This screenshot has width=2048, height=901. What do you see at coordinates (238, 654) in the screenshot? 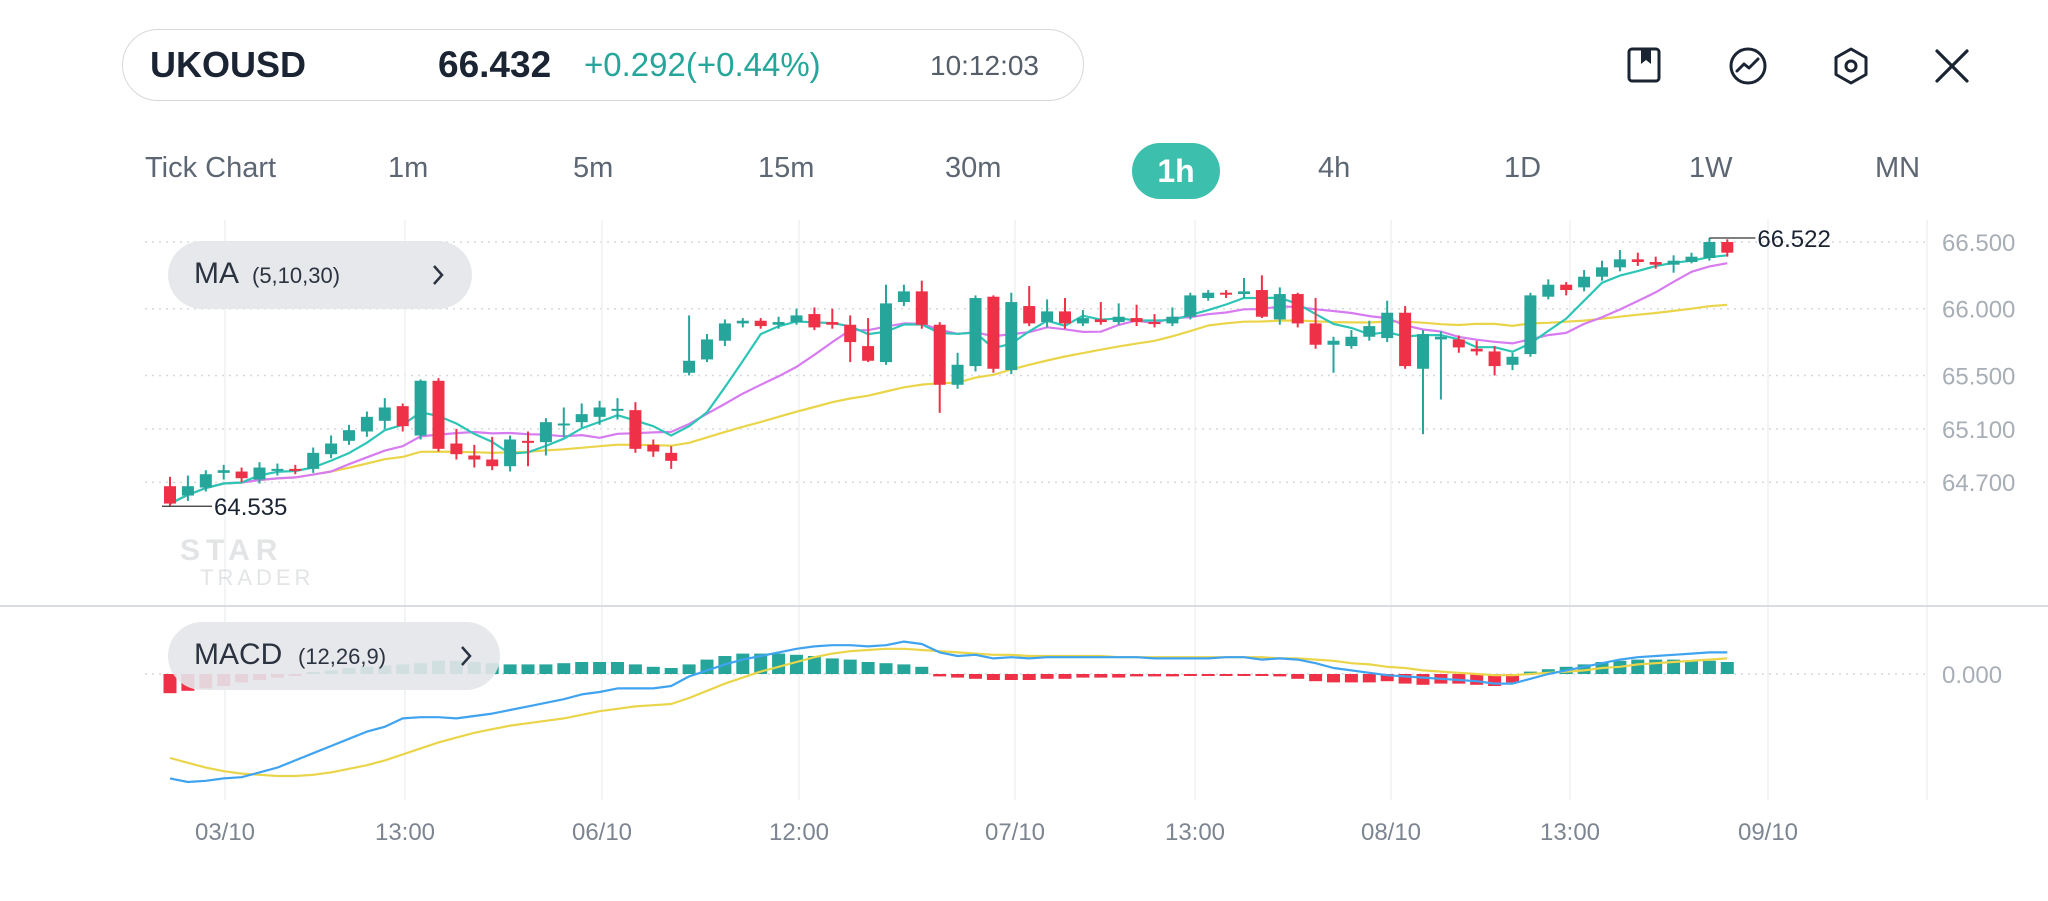
I see `macd-name: MACD` at bounding box center [238, 654].